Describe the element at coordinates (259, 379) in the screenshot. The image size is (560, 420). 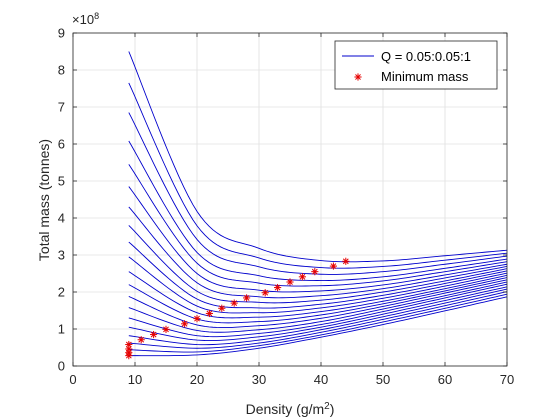
I see `x-tick-label: 30` at that location.